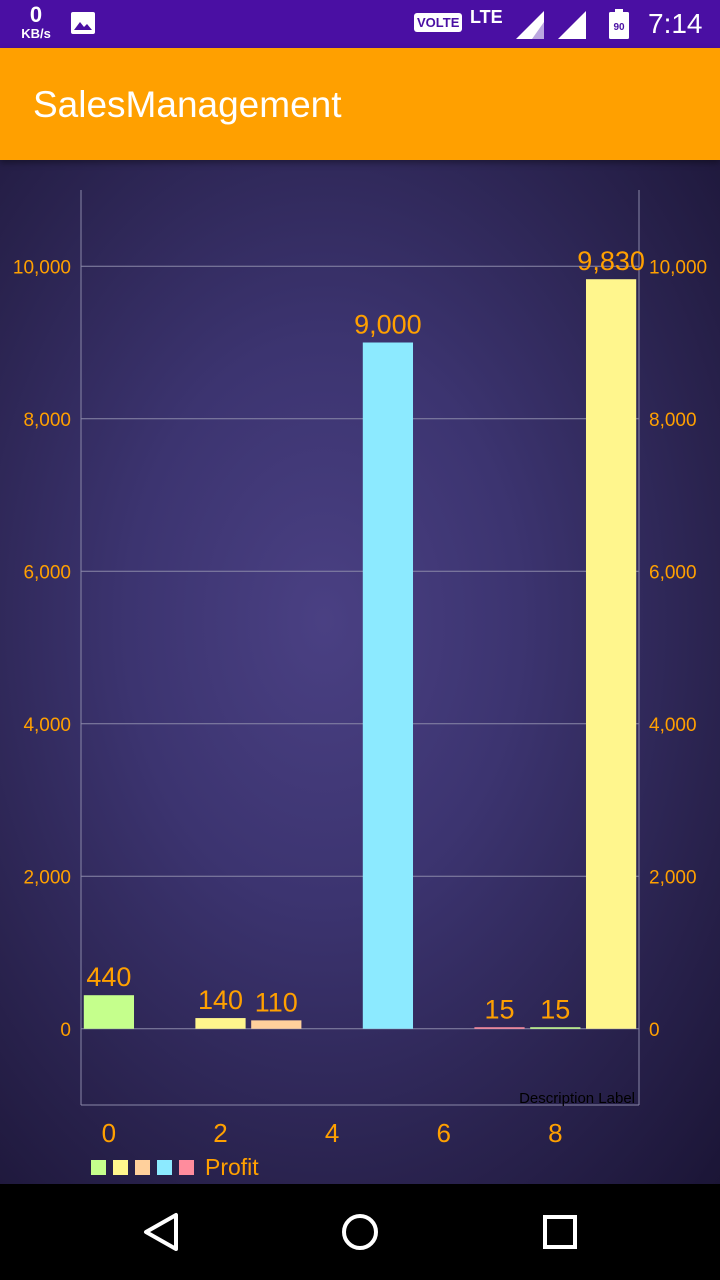 The width and height of the screenshot is (720, 1280). What do you see at coordinates (220, 1133) in the screenshot?
I see `x-tick-label: 2` at bounding box center [220, 1133].